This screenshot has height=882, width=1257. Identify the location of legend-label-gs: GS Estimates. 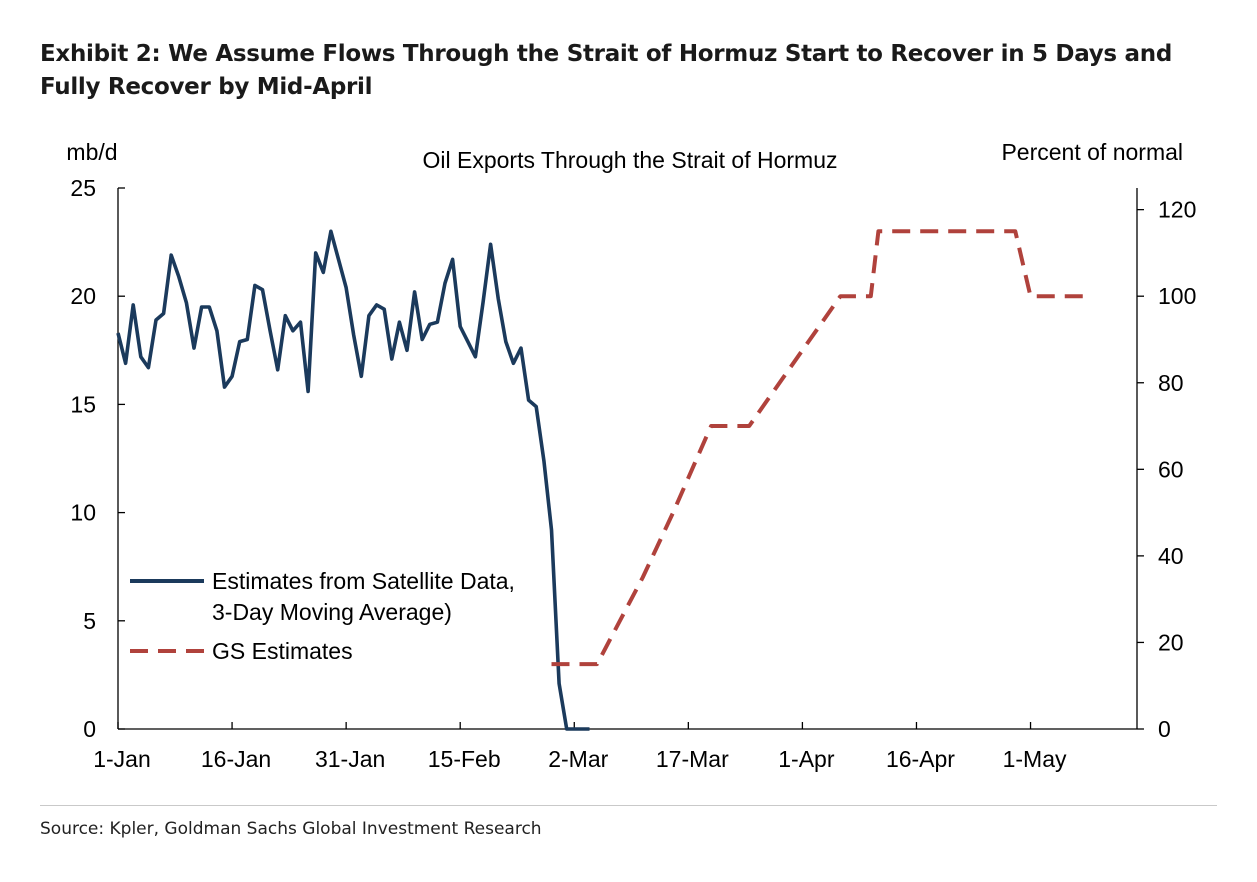
(282, 651).